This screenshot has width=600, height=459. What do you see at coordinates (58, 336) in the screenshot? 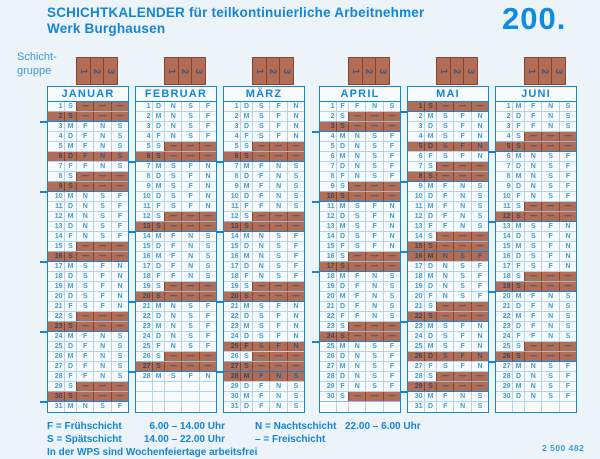
I see `day-number: 24` at bounding box center [58, 336].